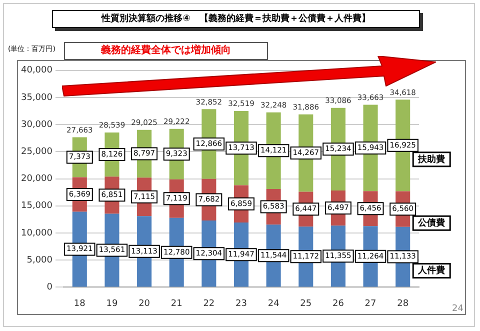  What do you see at coordinates (144, 303) in the screenshot?
I see `x-tick-label: 20` at bounding box center [144, 303].